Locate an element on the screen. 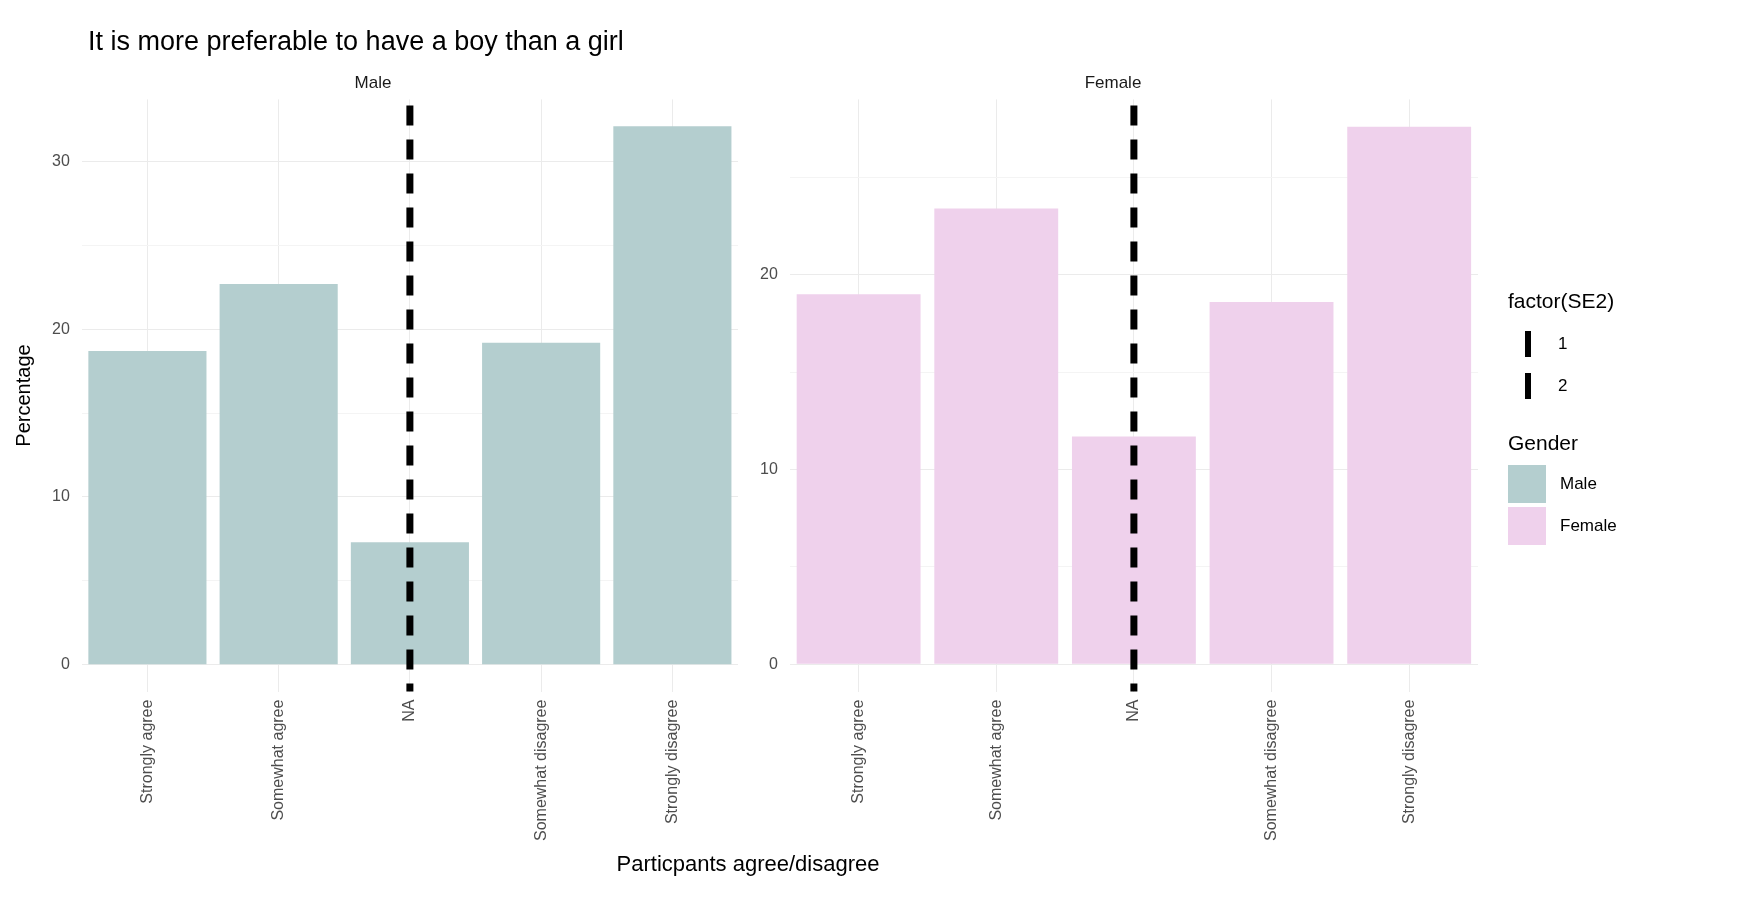 This screenshot has width=1737, height=912. legend-title: Gender is located at coordinates (1544, 443).